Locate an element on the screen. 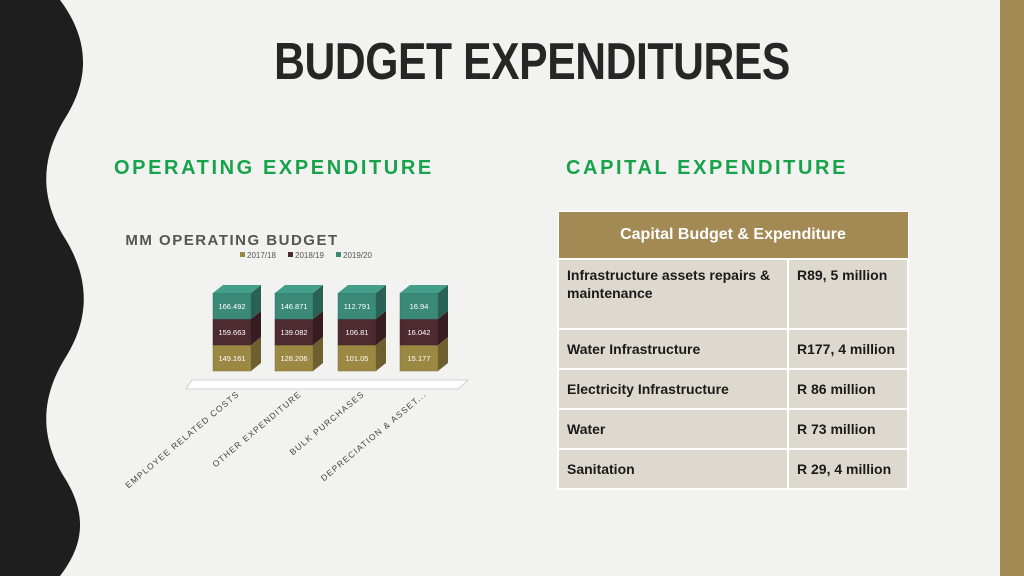 The height and width of the screenshot is (576, 1024). table-row: Water Infrastructure R177, 4 million is located at coordinates (733, 349).